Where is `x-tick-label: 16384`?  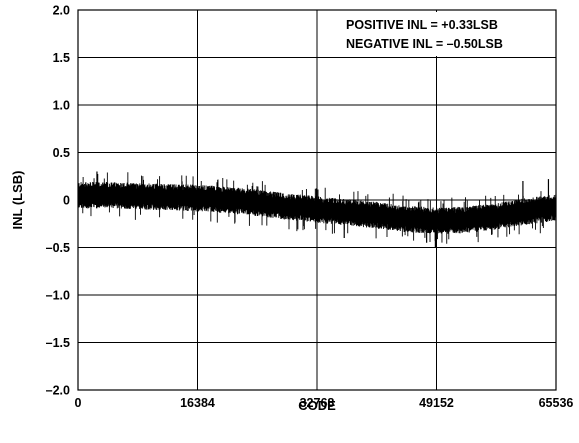
x-tick-label: 16384 is located at coordinates (197, 403).